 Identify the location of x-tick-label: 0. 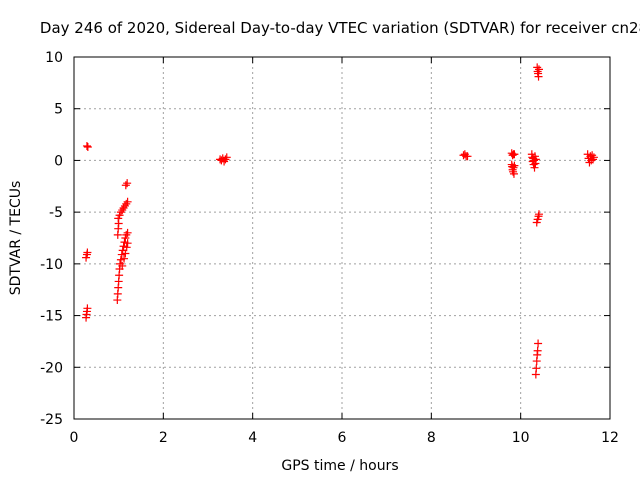
(74, 438).